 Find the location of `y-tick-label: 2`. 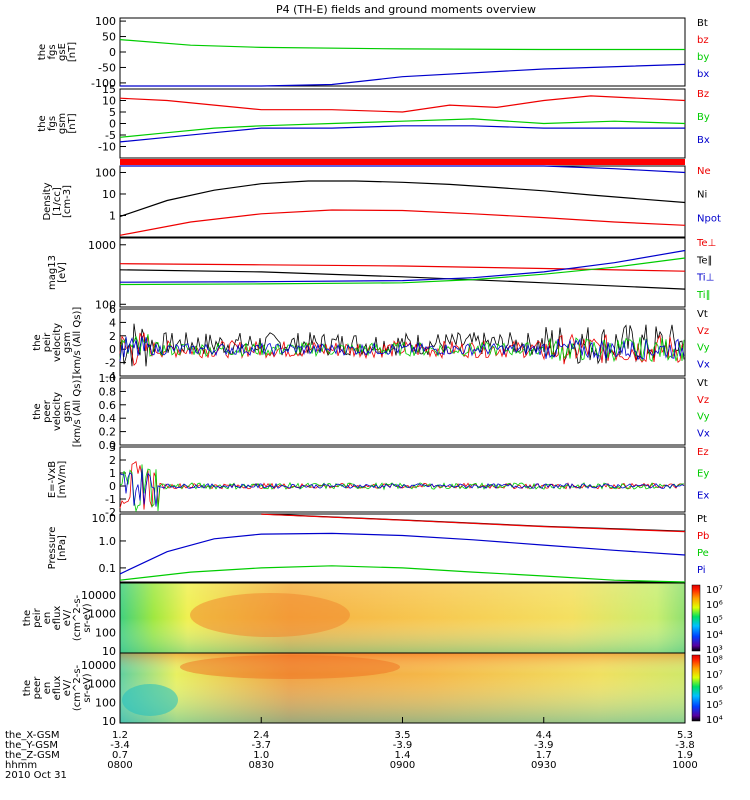

y-tick-label: 2 is located at coordinates (112, 336).